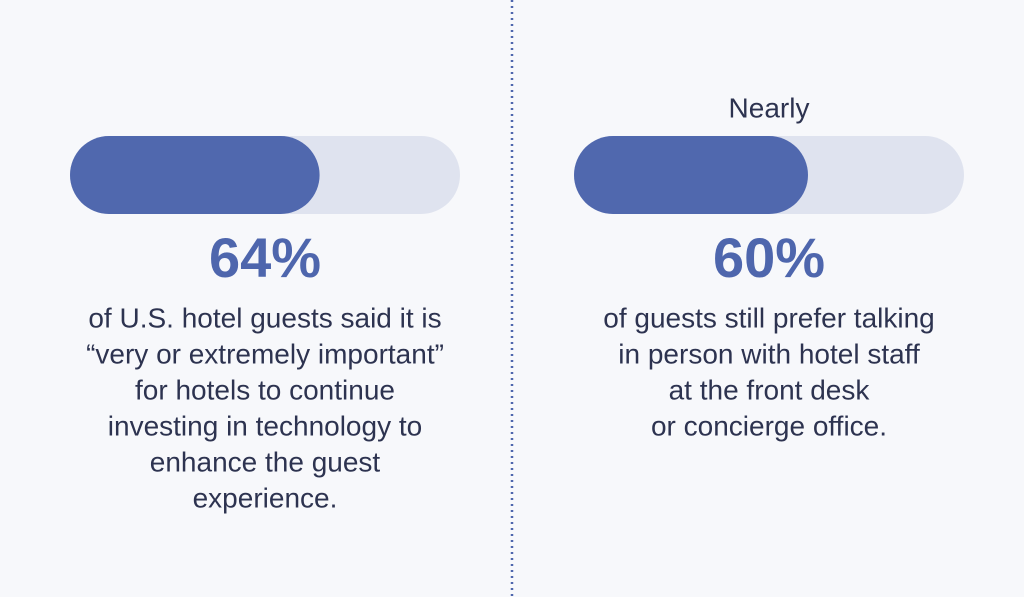  What do you see at coordinates (265, 389) in the screenshot?
I see `description-line: for hotels to continue` at bounding box center [265, 389].